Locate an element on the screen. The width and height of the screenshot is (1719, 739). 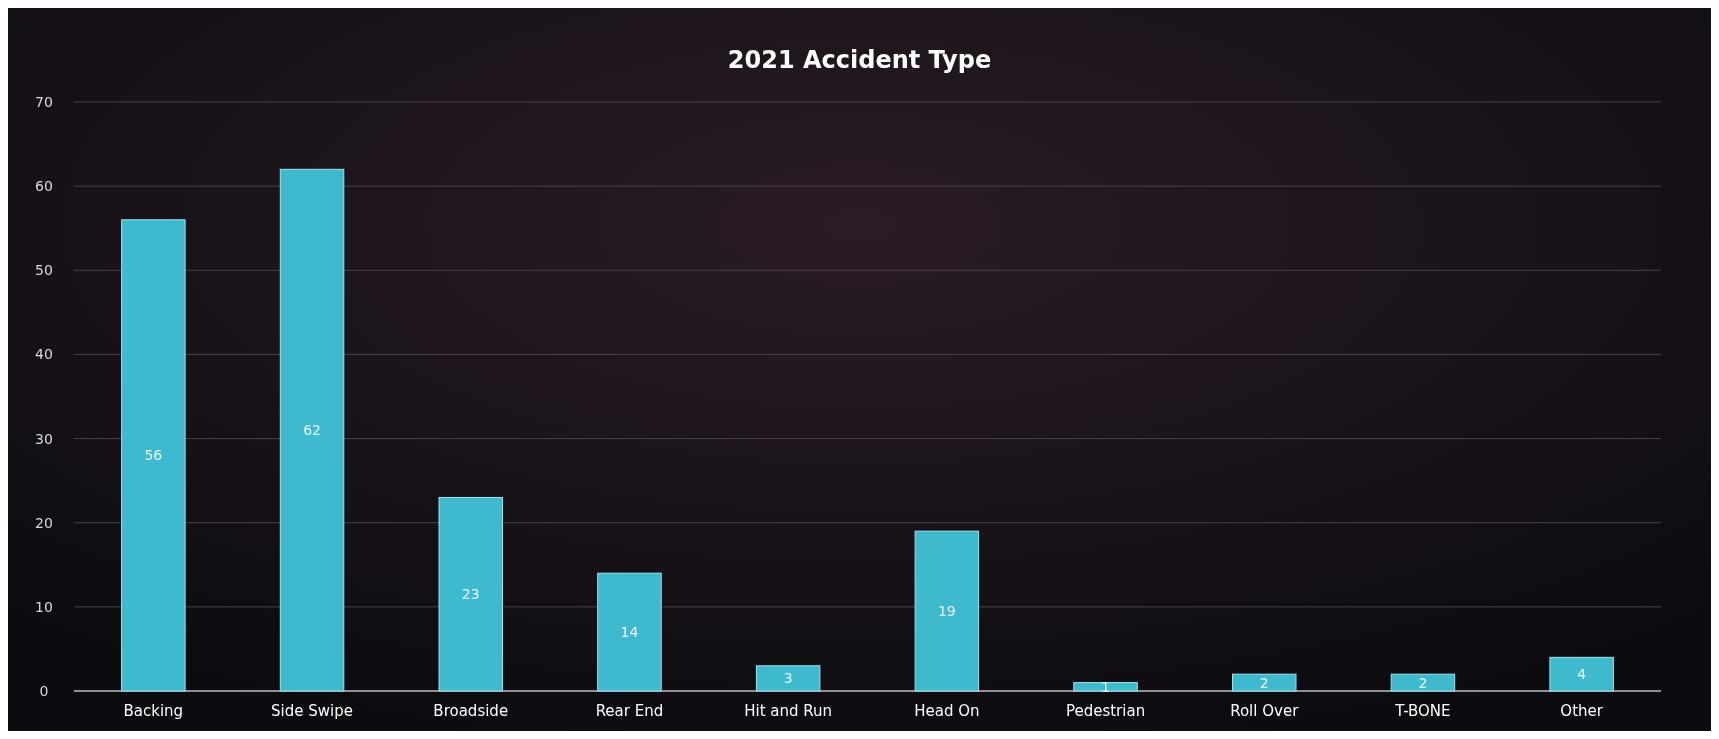
x-tick-label: Pedestrian is located at coordinates (1105, 711).